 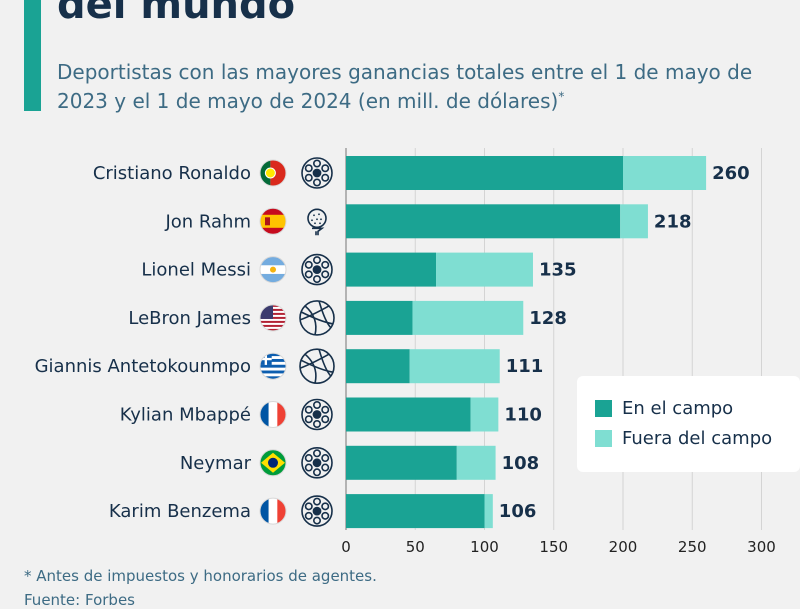 I want to click on total-value-label: 218, so click(x=673, y=221).